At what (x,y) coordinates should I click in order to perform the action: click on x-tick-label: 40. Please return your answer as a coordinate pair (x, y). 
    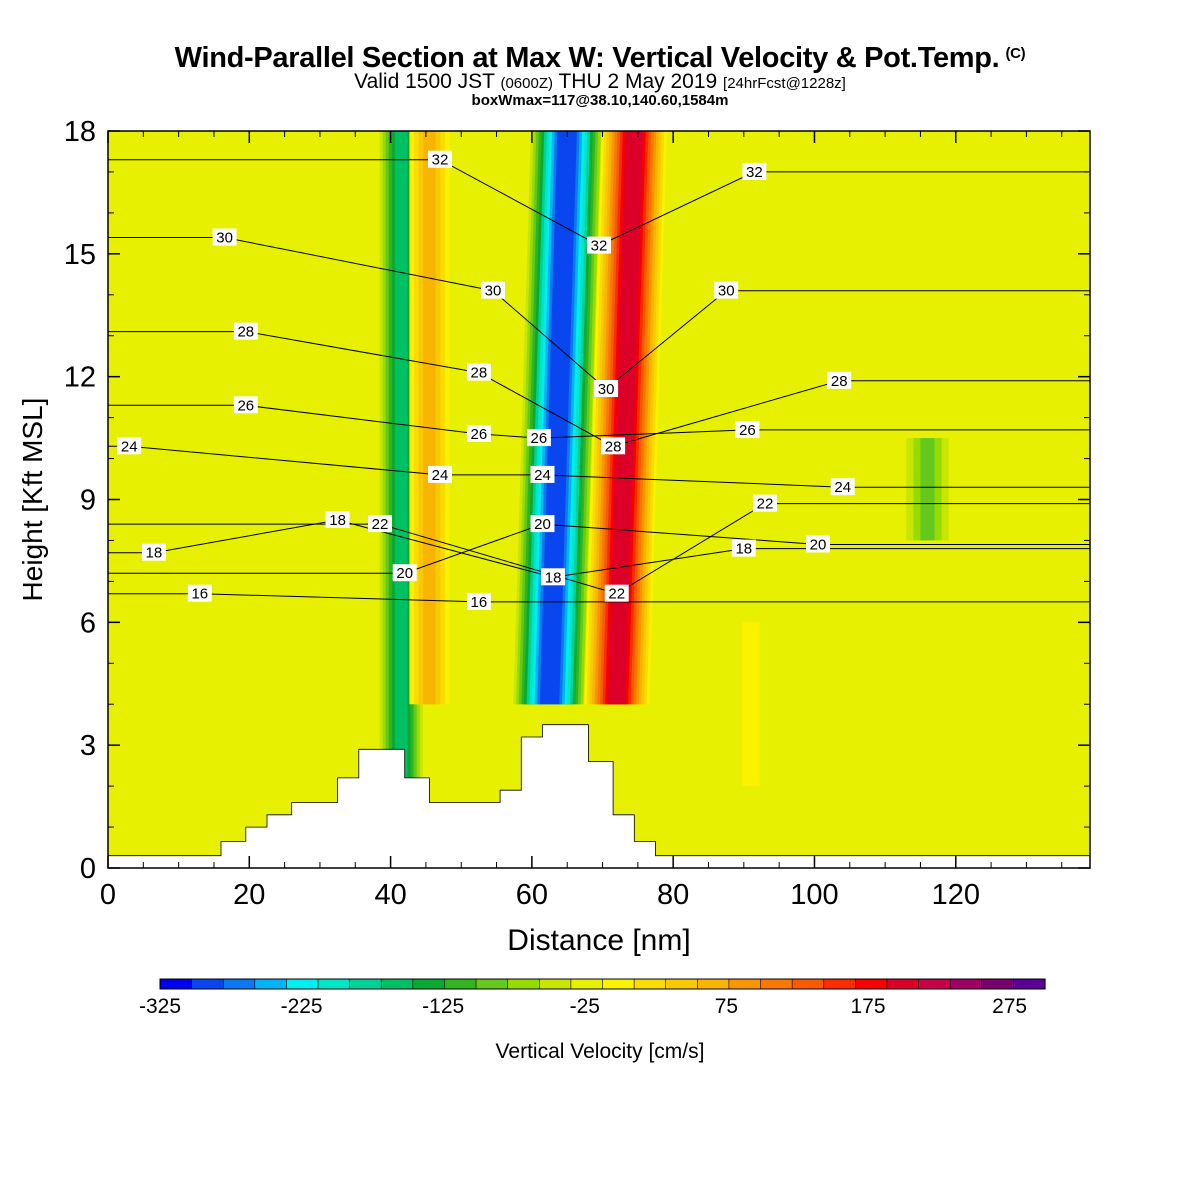
    Looking at the image, I should click on (390, 895).